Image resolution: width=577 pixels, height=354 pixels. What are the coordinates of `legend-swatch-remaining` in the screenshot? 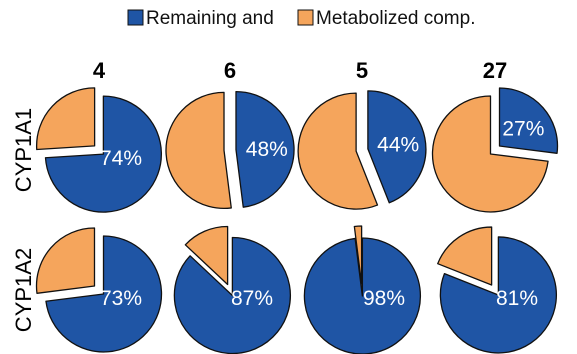 It's located at (135, 17).